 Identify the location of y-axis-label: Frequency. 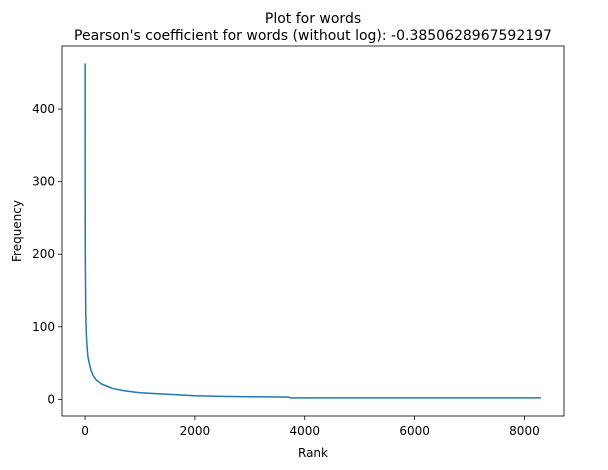
(17, 231).